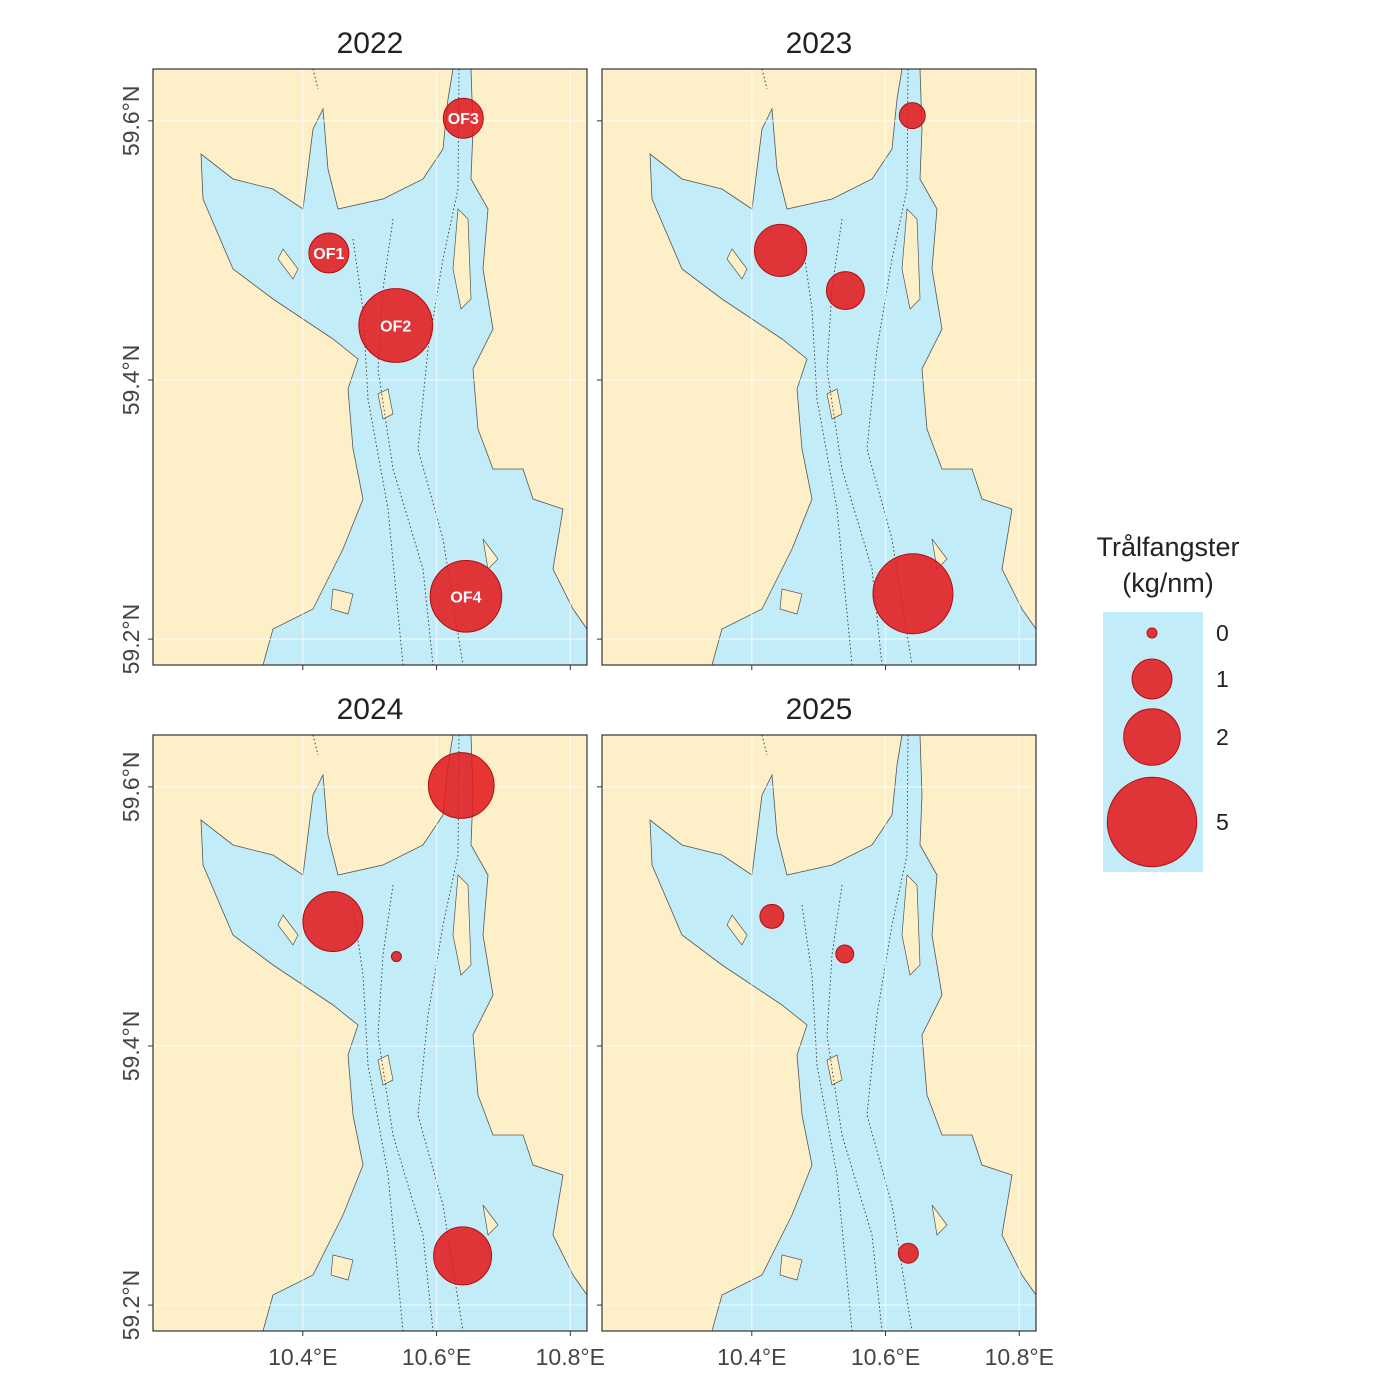 Image resolution: width=1386 pixels, height=1391 pixels. What do you see at coordinates (1168, 702) in the screenshot?
I see `size-legend: Trålfangster (kg/nm) 0 1 2 5` at bounding box center [1168, 702].